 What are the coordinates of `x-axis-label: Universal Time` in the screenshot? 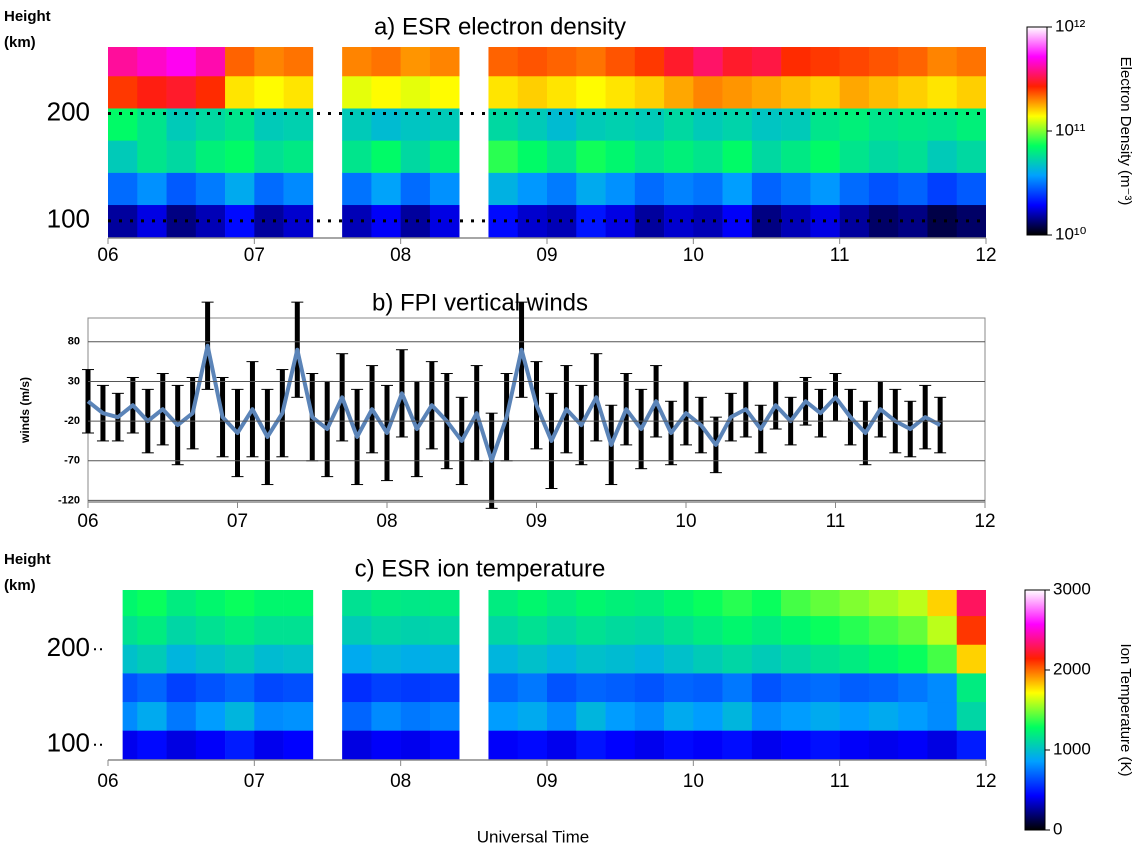 It's located at (533, 836).